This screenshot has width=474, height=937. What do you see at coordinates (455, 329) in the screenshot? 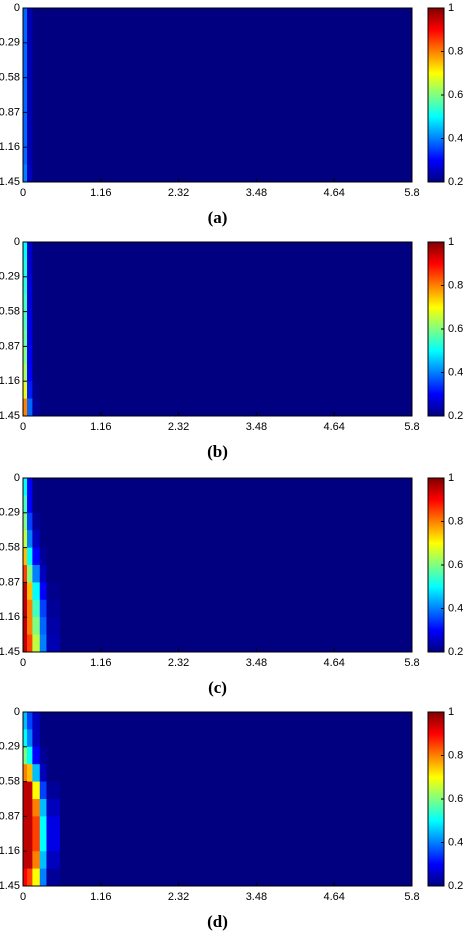
I see `colorbar-tick-label: 0.6` at bounding box center [455, 329].